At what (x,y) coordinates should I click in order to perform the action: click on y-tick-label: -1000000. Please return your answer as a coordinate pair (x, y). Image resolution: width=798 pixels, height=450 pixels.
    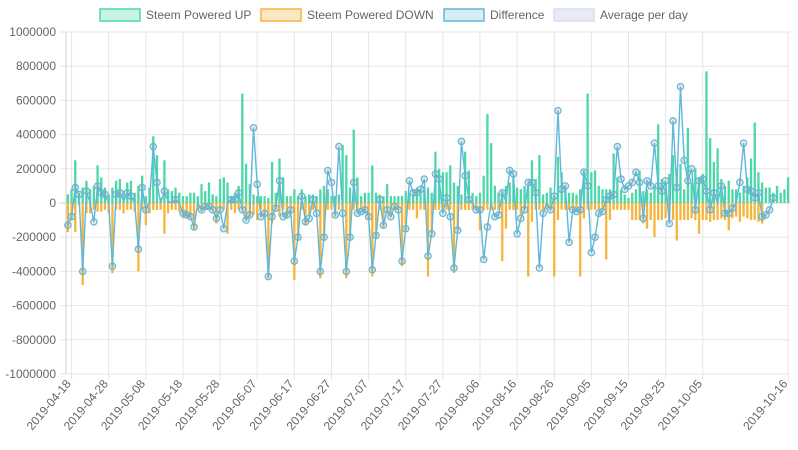
    Looking at the image, I should click on (30, 374).